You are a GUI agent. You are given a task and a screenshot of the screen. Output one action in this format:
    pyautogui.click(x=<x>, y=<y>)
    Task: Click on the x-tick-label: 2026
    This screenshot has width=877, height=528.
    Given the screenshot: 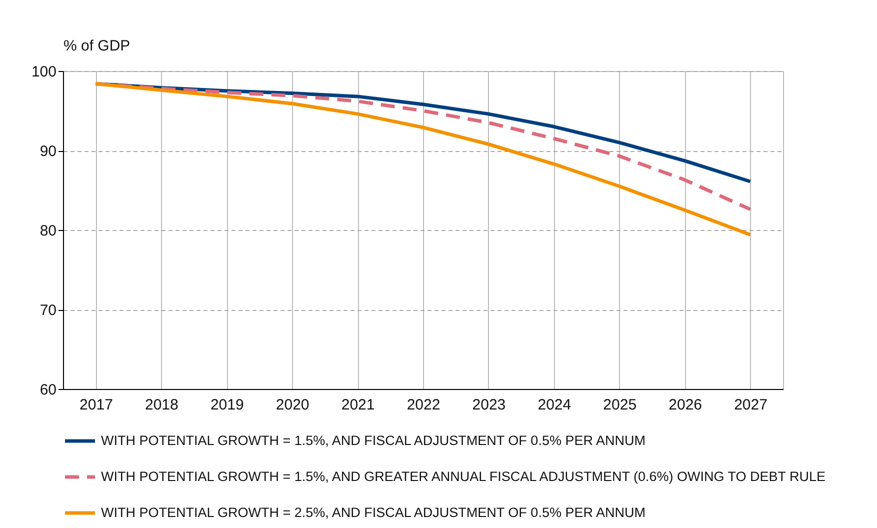 What is the action you would take?
    pyautogui.click(x=685, y=405)
    